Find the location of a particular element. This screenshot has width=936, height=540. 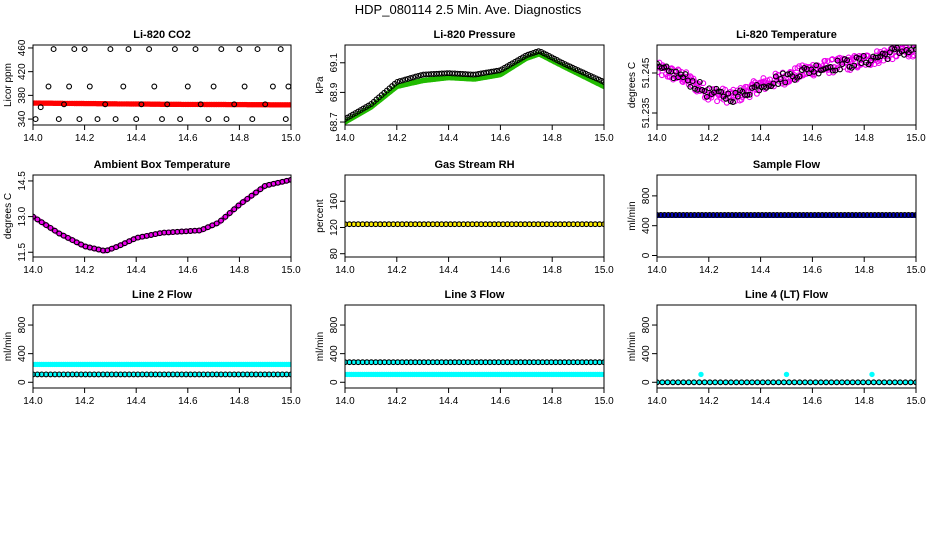

y-tick-label: 120 is located at coordinates (334, 227).